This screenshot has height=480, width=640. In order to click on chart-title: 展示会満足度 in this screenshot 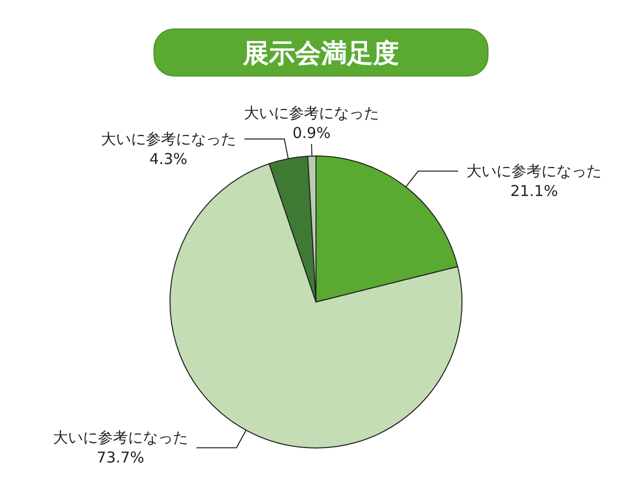, I will do `click(320, 54)`.